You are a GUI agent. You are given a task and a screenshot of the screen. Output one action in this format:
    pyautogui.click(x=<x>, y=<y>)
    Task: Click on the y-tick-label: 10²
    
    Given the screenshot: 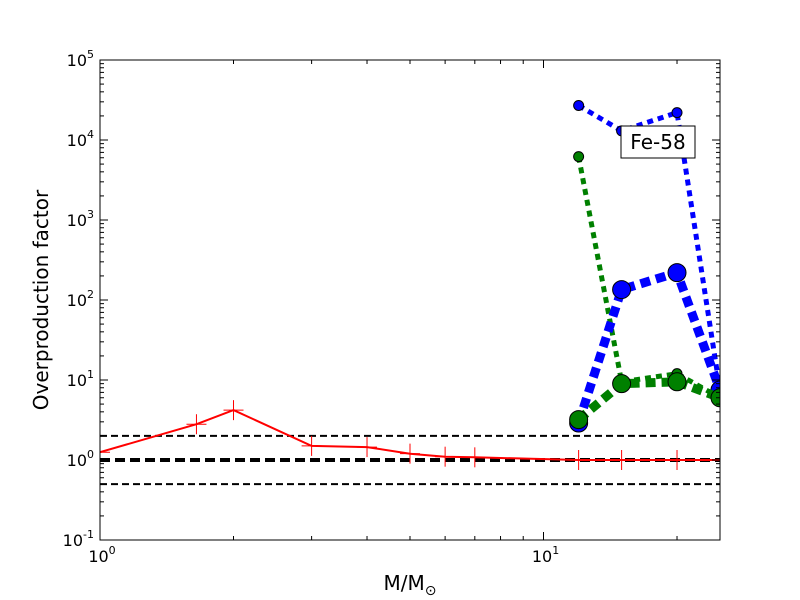 What is the action you would take?
    pyautogui.click(x=80, y=299)
    